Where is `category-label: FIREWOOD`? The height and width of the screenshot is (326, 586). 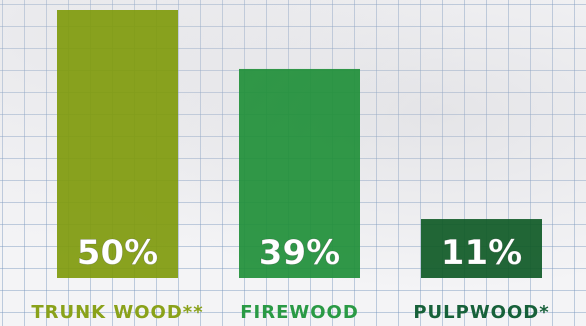 category-label: FIREWOOD is located at coordinates (299, 312).